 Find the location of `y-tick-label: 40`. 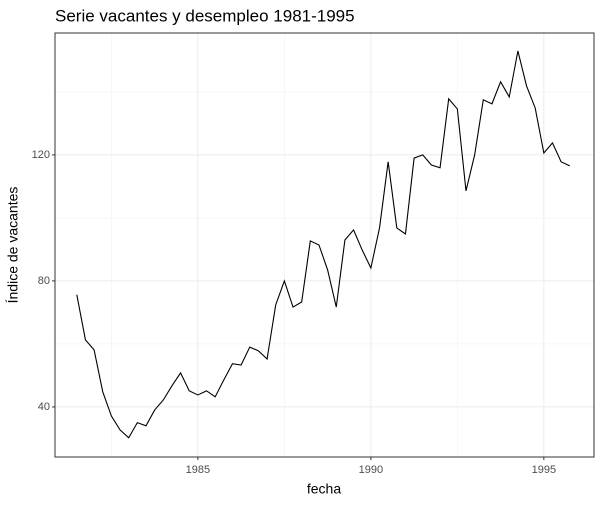

y-tick-label: 40 is located at coordinates (44, 407).